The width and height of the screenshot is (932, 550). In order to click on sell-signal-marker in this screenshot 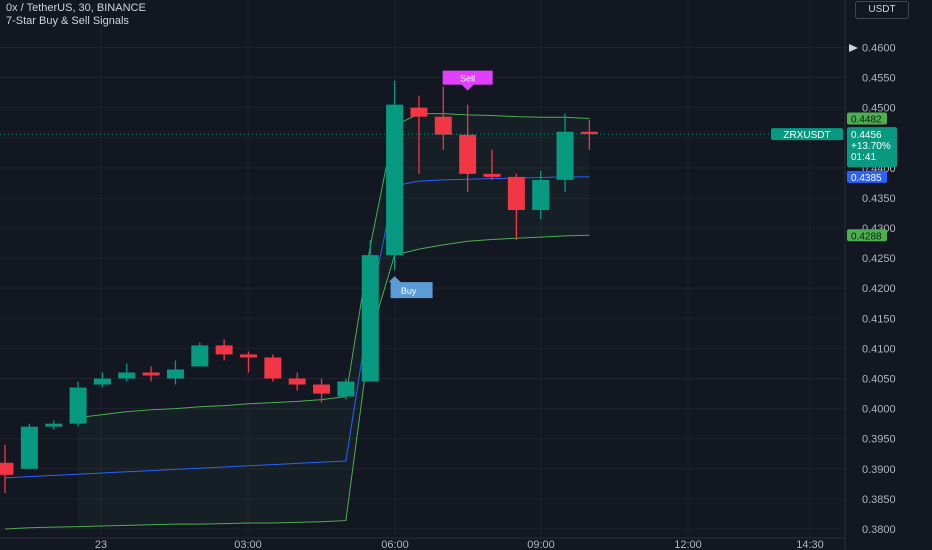, I will do `click(467, 80)`.